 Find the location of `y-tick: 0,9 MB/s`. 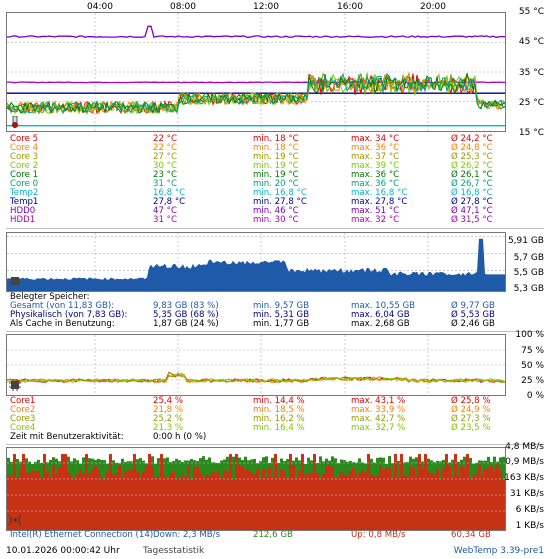

y-tick: 0,9 MB/s is located at coordinates (524, 462).